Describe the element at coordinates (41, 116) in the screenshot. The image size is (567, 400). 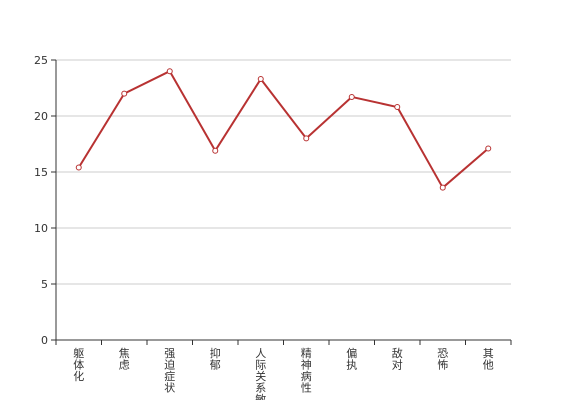
I see `y-tick-label: 20` at that location.